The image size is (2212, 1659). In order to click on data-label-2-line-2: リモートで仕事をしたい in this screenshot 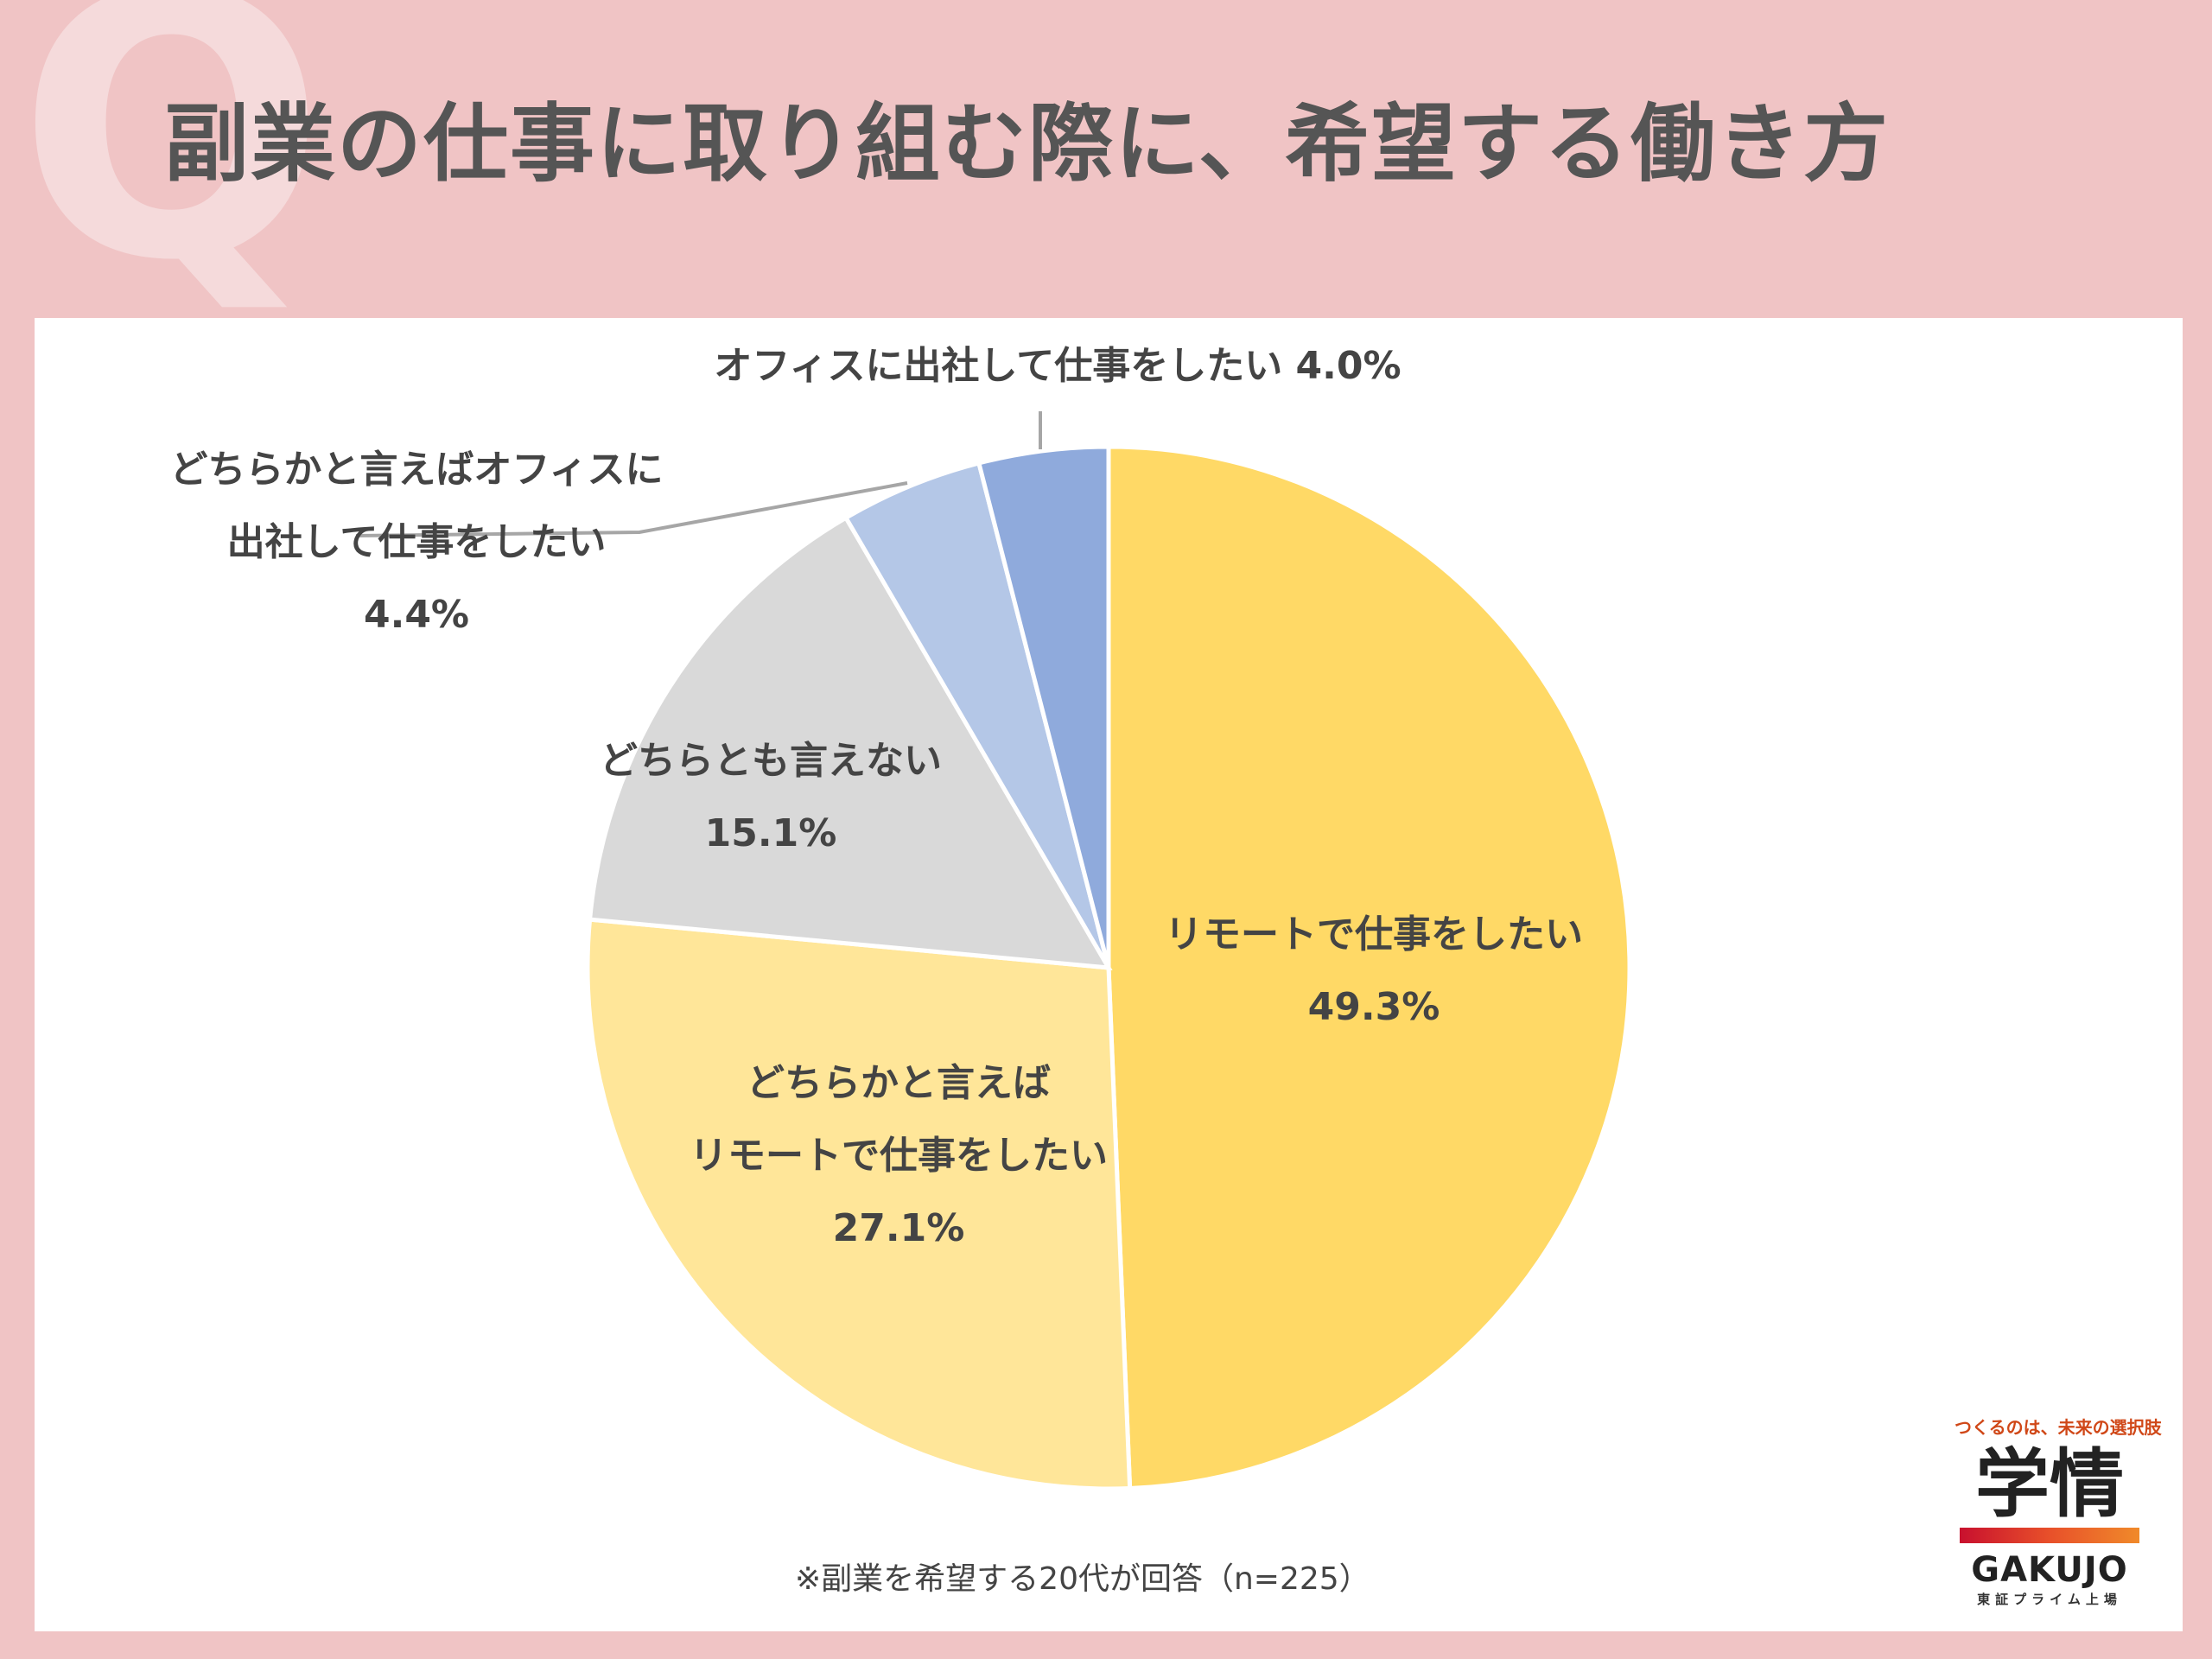, I will do `click(899, 1156)`.